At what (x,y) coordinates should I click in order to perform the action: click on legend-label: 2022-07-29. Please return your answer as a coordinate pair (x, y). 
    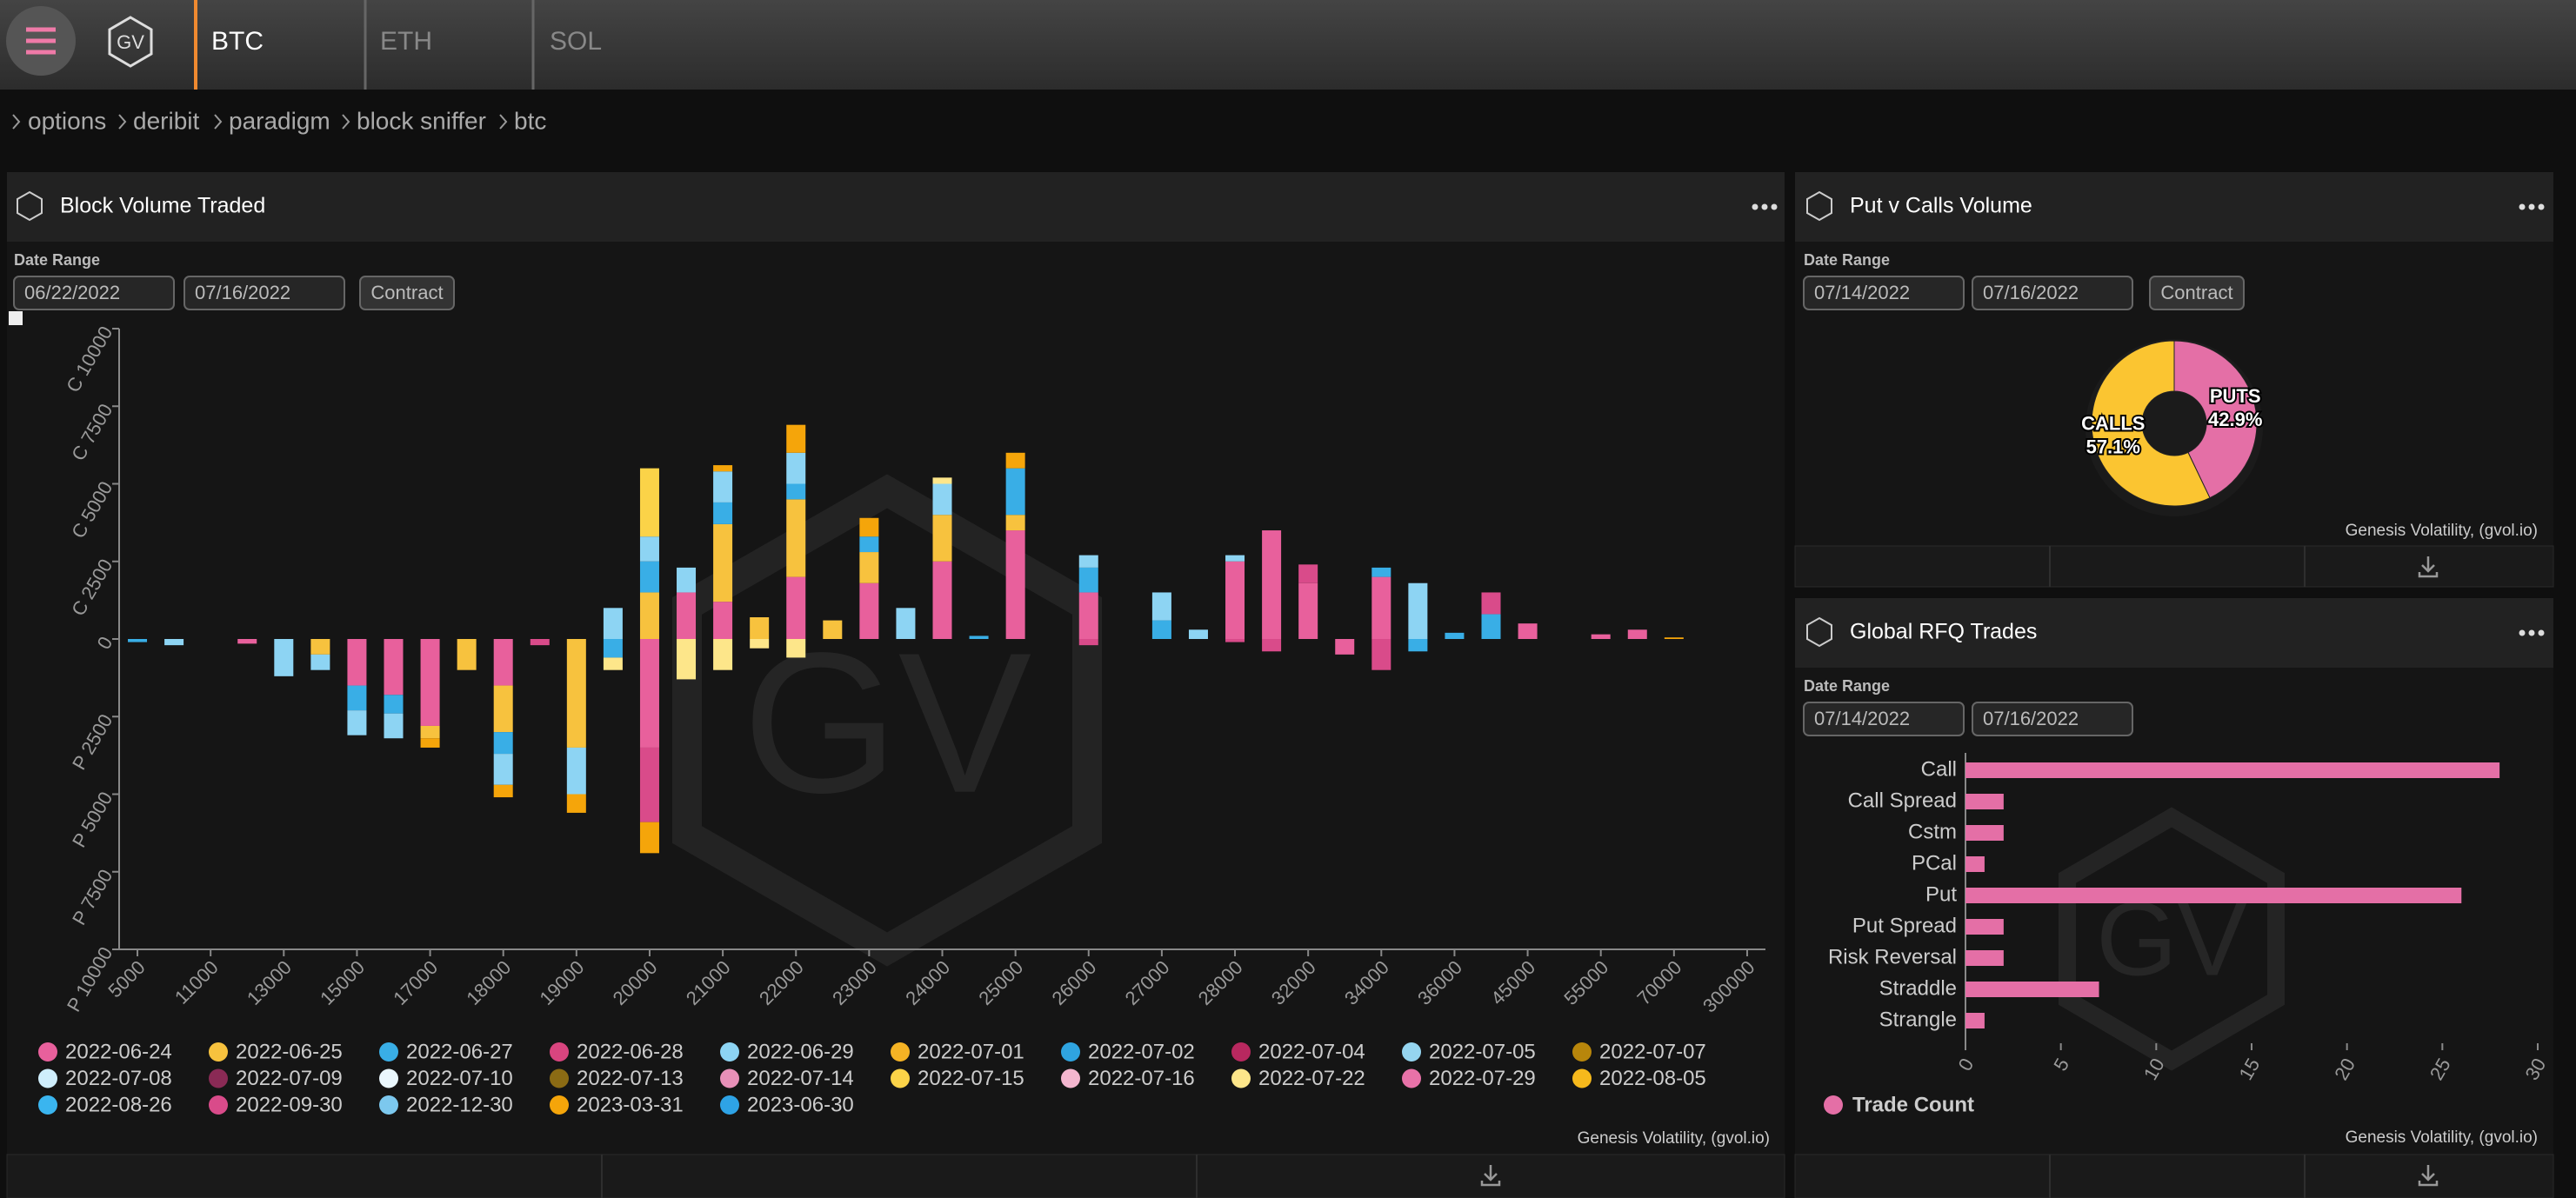
    Looking at the image, I should click on (1482, 1078).